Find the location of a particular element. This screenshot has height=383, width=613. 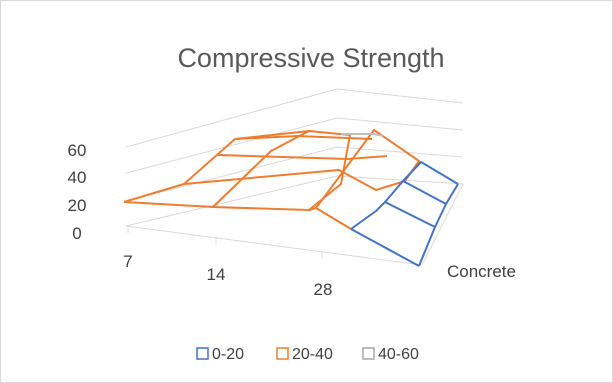

x-axis-labels: 7 14 28 is located at coordinates (227, 275).